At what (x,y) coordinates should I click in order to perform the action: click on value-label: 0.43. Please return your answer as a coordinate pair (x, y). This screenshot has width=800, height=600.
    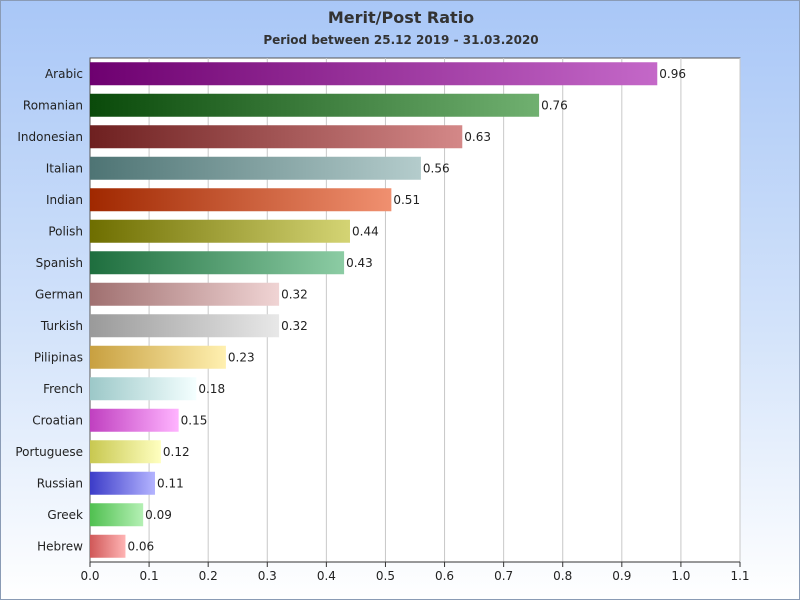
    Looking at the image, I should click on (359, 263).